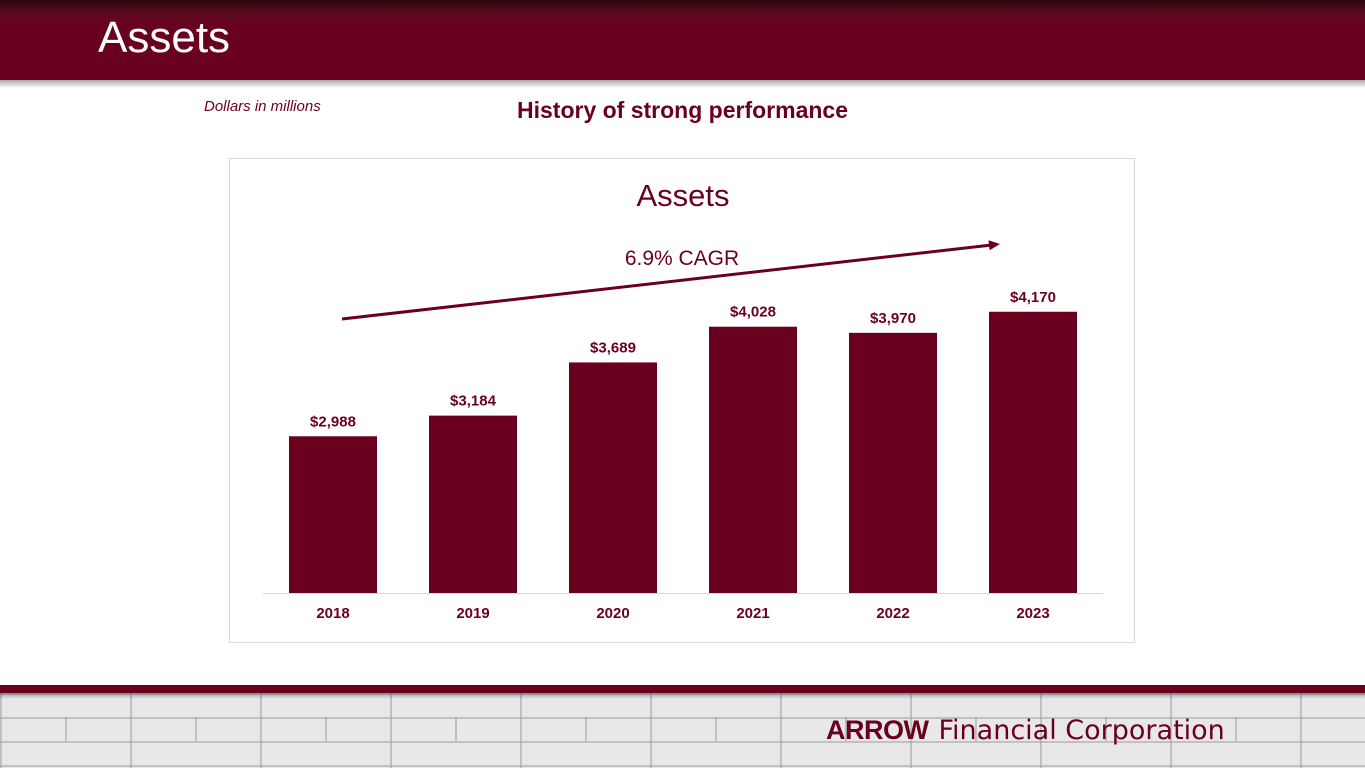 The width and height of the screenshot is (1365, 768). Describe the element at coordinates (753, 459) in the screenshot. I see `bar-2021` at that location.